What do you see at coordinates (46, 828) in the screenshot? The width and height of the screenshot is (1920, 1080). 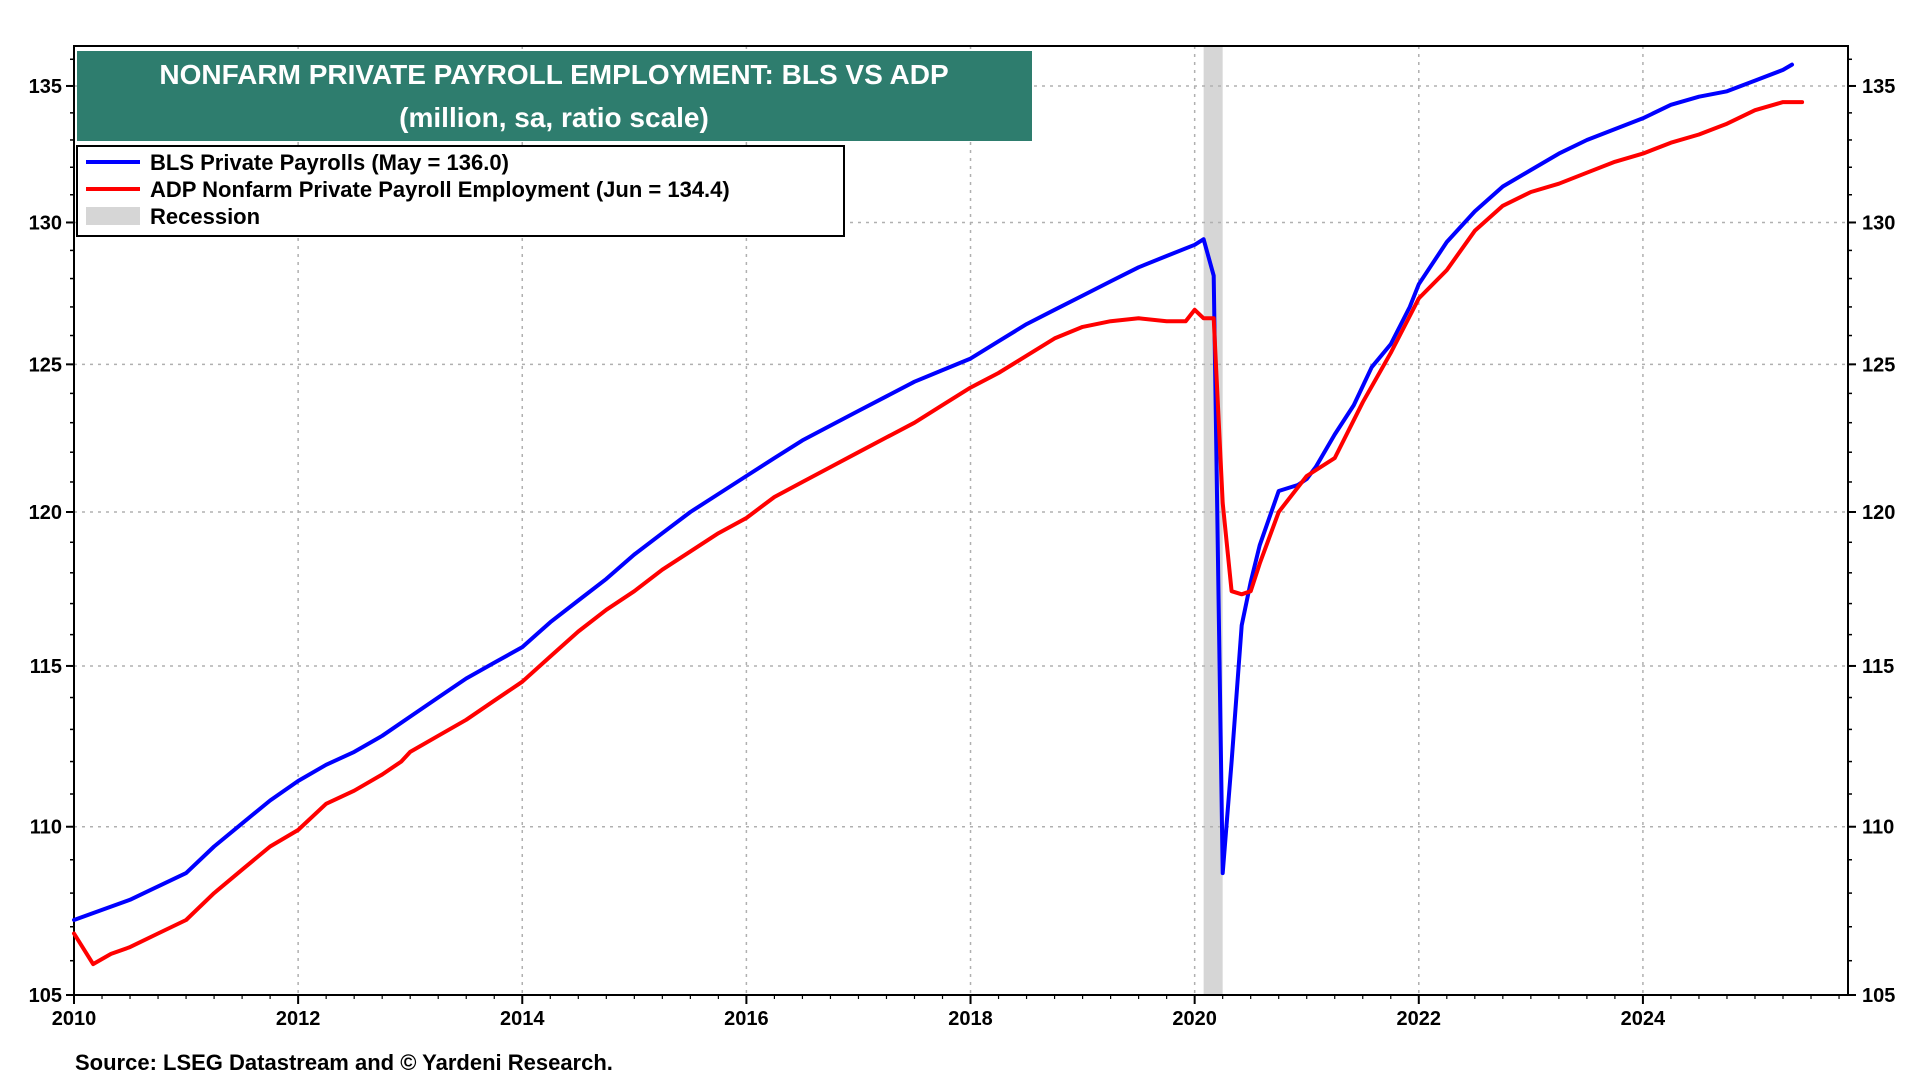 I see `y-tick-label-left-110: 110` at bounding box center [46, 828].